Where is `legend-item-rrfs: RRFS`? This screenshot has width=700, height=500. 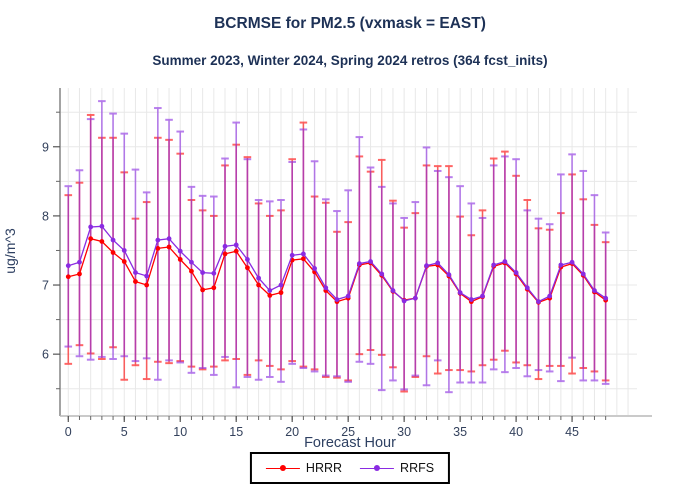
legend-item-rrfs: RRFS is located at coordinates (397, 468).